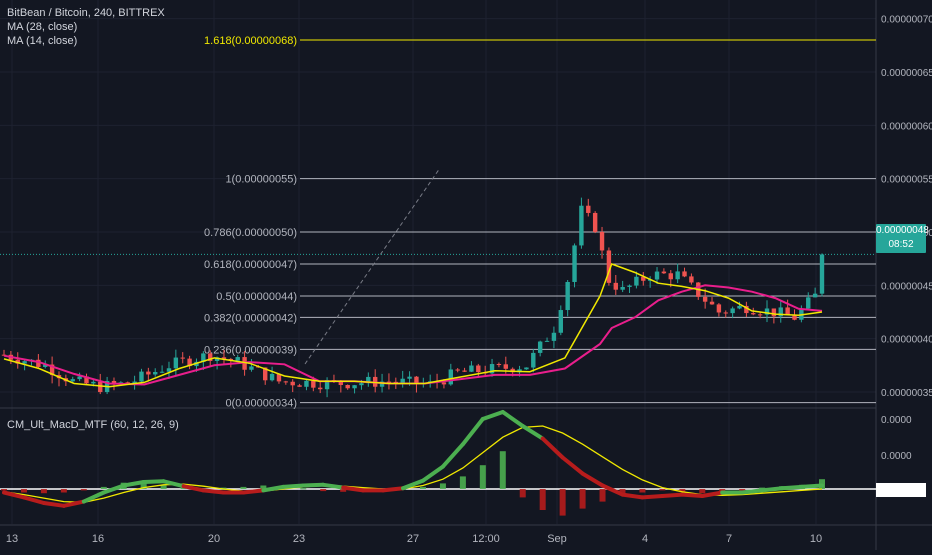 The width and height of the screenshot is (932, 555). Describe the element at coordinates (645, 539) in the screenshot. I see `time-axis-tick: 4` at that location.